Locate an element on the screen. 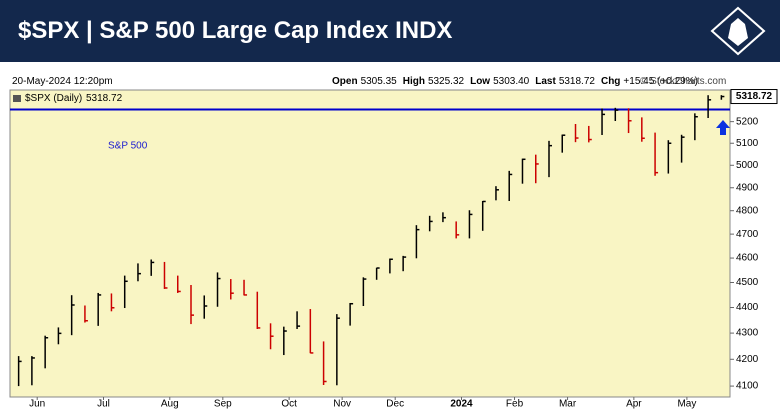 Image resolution: width=780 pixels, height=412 pixels. quote-value: 5303.40 is located at coordinates (511, 81).